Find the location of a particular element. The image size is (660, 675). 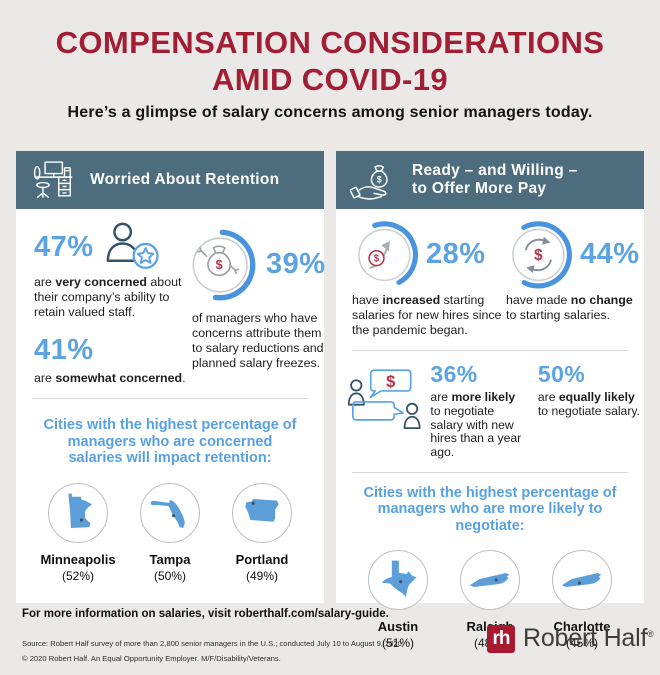

stat-text-44-bold: no change is located at coordinates (601, 300).